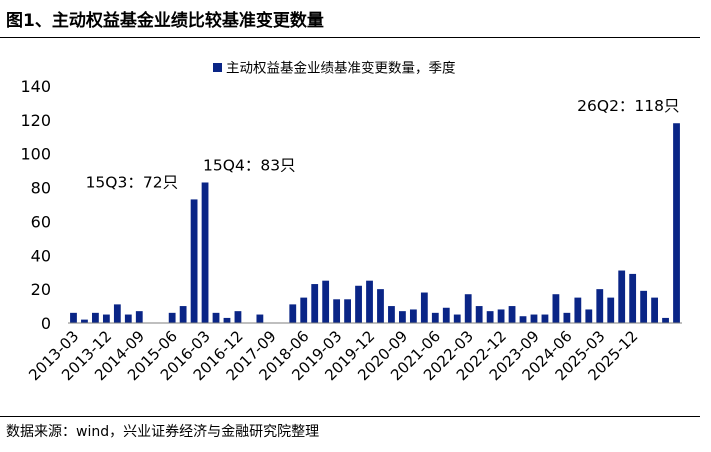  What do you see at coordinates (341, 68) in the screenshot?
I see `legend-label: 主动权益基金业绩基准变更数量，季度` at bounding box center [341, 68].